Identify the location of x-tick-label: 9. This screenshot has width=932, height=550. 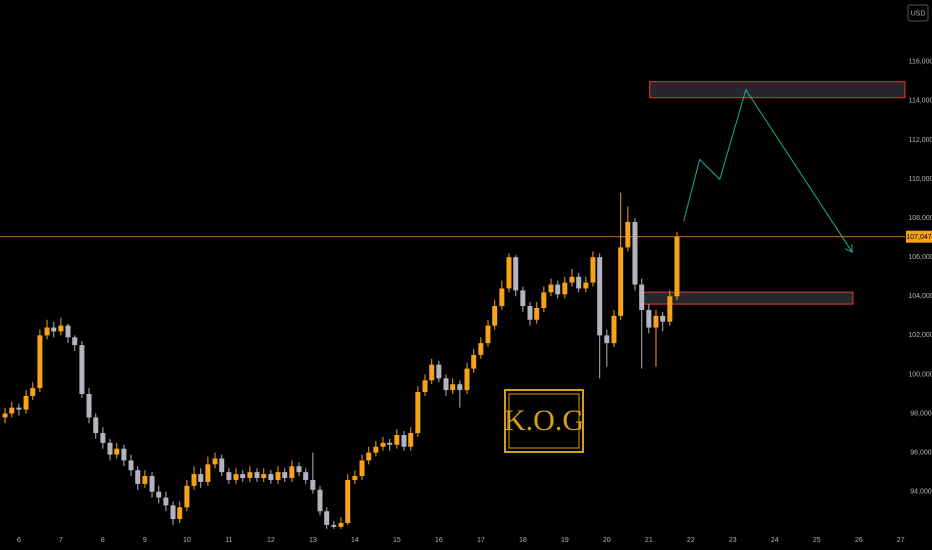
(145, 540).